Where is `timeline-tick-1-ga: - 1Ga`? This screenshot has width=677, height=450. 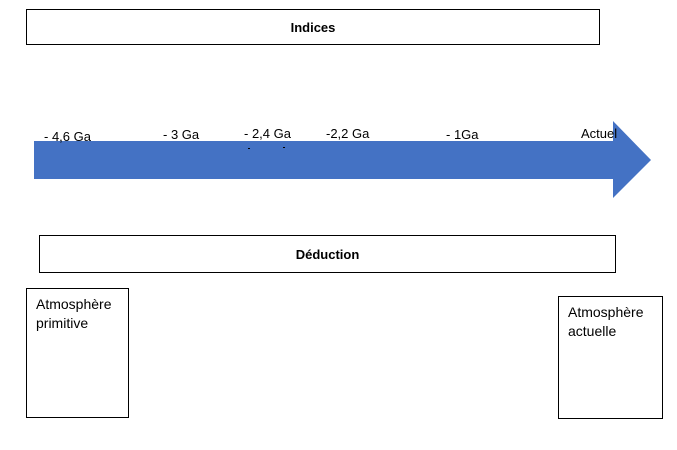
timeline-tick-1-ga: - 1Ga is located at coordinates (462, 134).